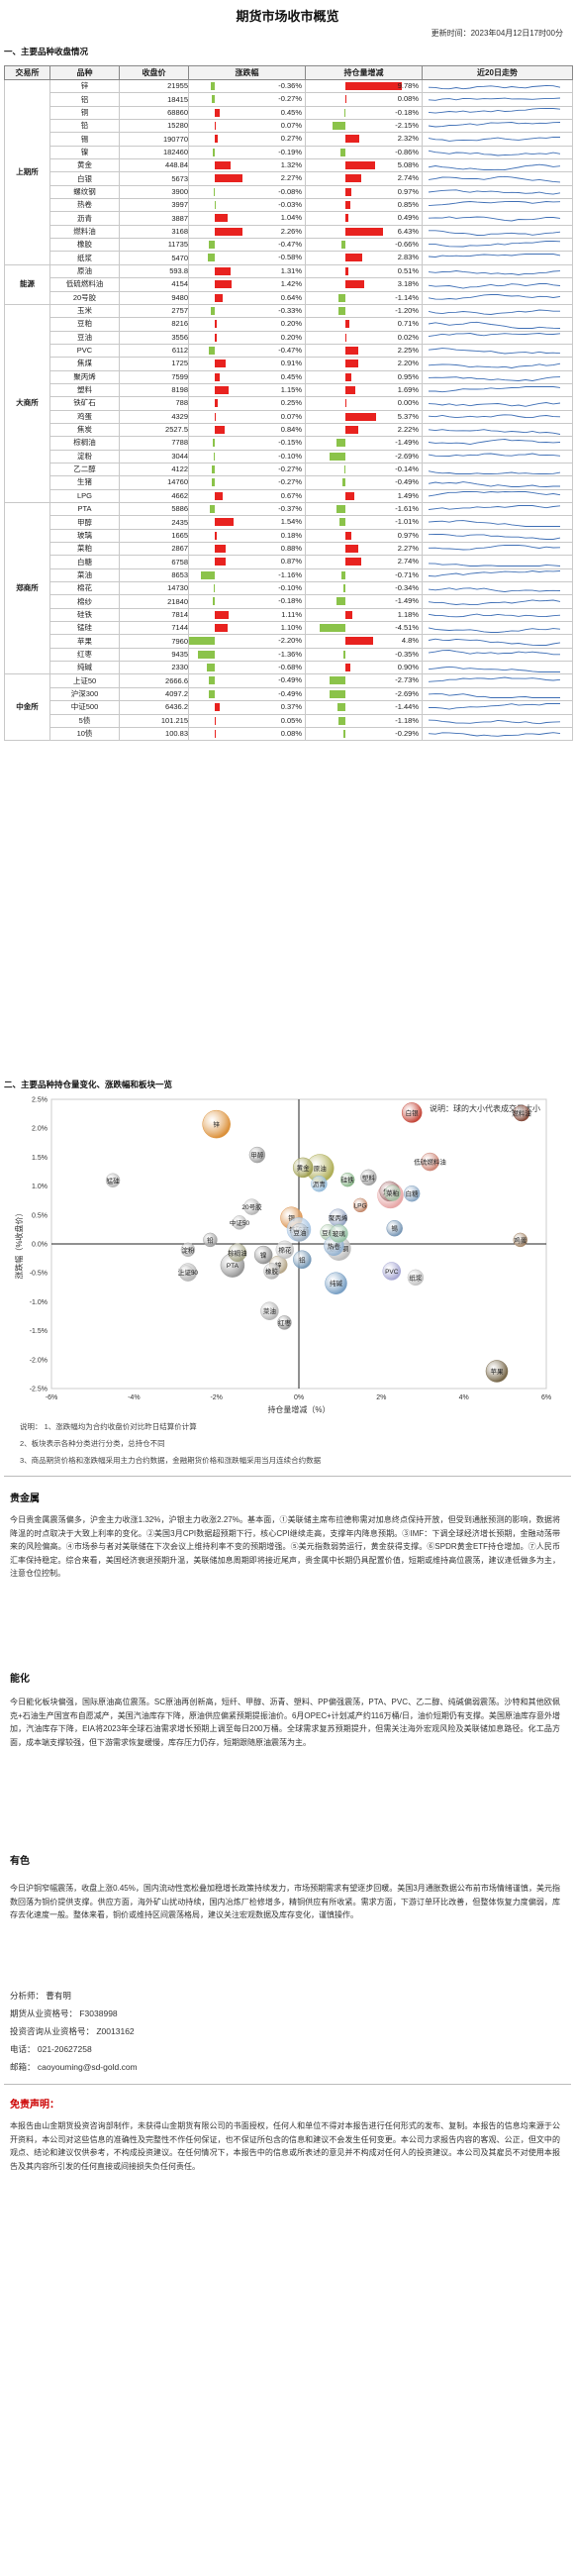 The width and height of the screenshot is (575, 2576). I want to click on bubble-label: 淀粉, so click(188, 1249).